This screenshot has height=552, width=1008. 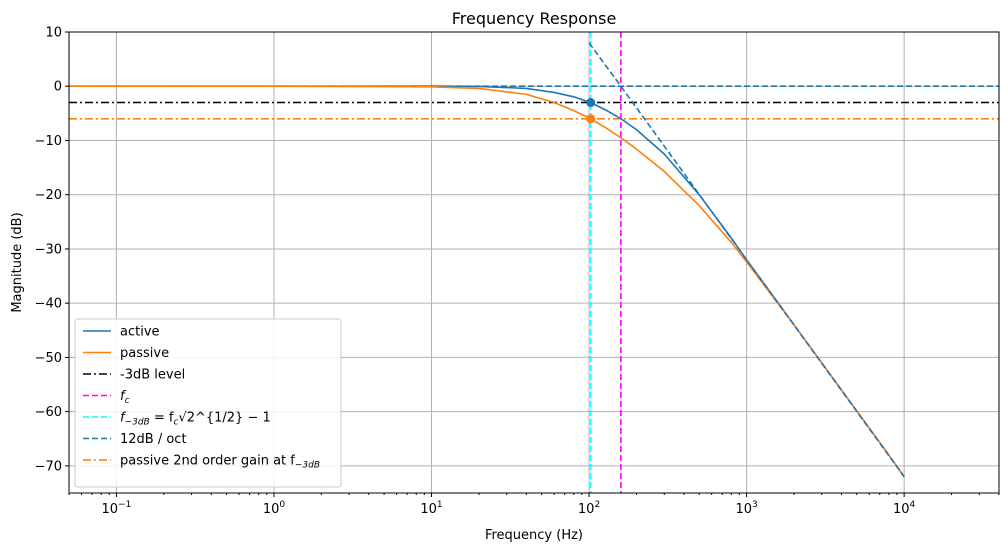 What do you see at coordinates (106, 397) in the screenshot?
I see `legend-entry: fc` at bounding box center [106, 397].